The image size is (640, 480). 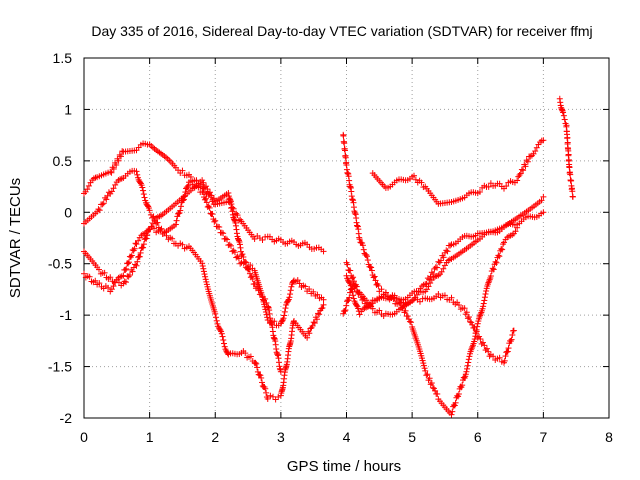 I want to click on x-tick-label: 3, so click(x=281, y=437).